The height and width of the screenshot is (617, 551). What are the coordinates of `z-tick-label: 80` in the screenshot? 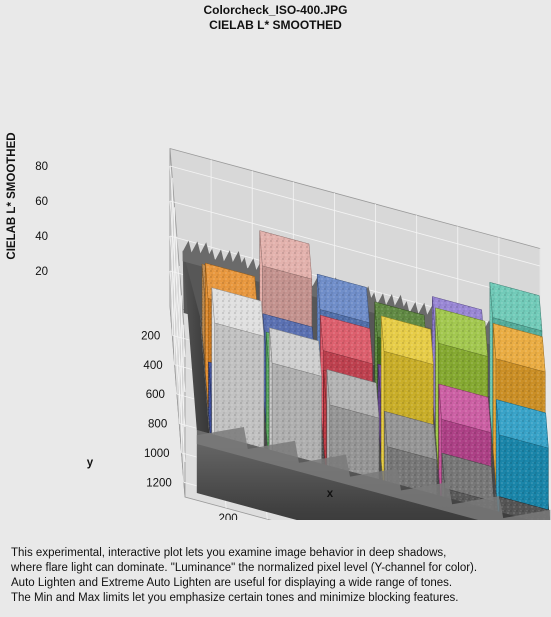 It's located at (41, 167).